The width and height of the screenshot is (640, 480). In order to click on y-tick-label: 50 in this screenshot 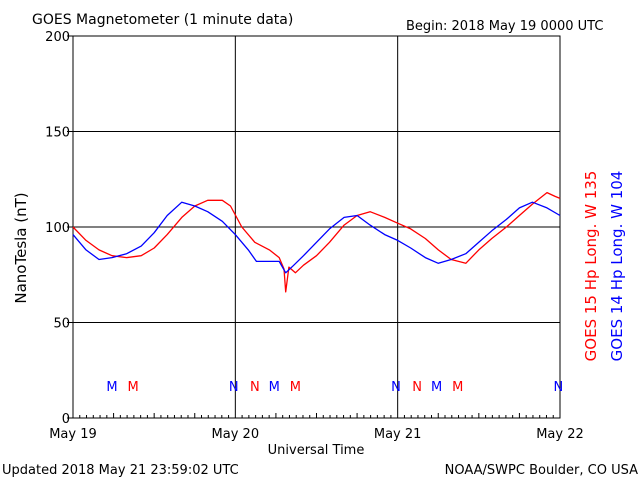, I will do `click(61, 324)`.